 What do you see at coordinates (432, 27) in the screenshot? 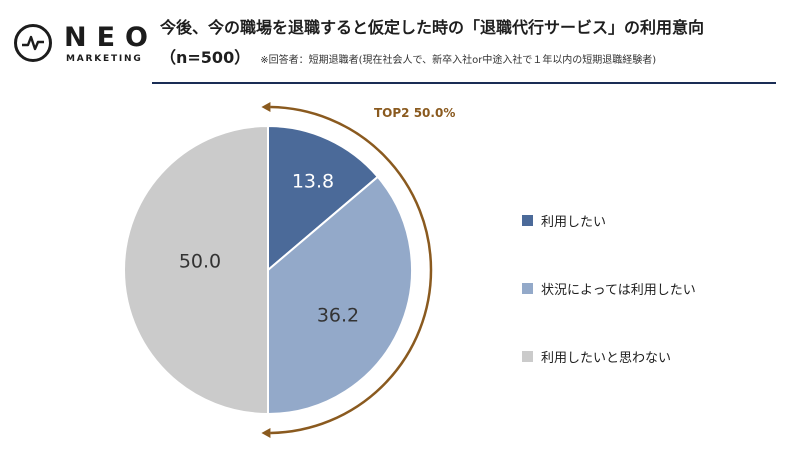
I see `chart-title: 今後、今の職場を退職すると仮定した時の「退職代行サービス」の利用意向` at bounding box center [432, 27].